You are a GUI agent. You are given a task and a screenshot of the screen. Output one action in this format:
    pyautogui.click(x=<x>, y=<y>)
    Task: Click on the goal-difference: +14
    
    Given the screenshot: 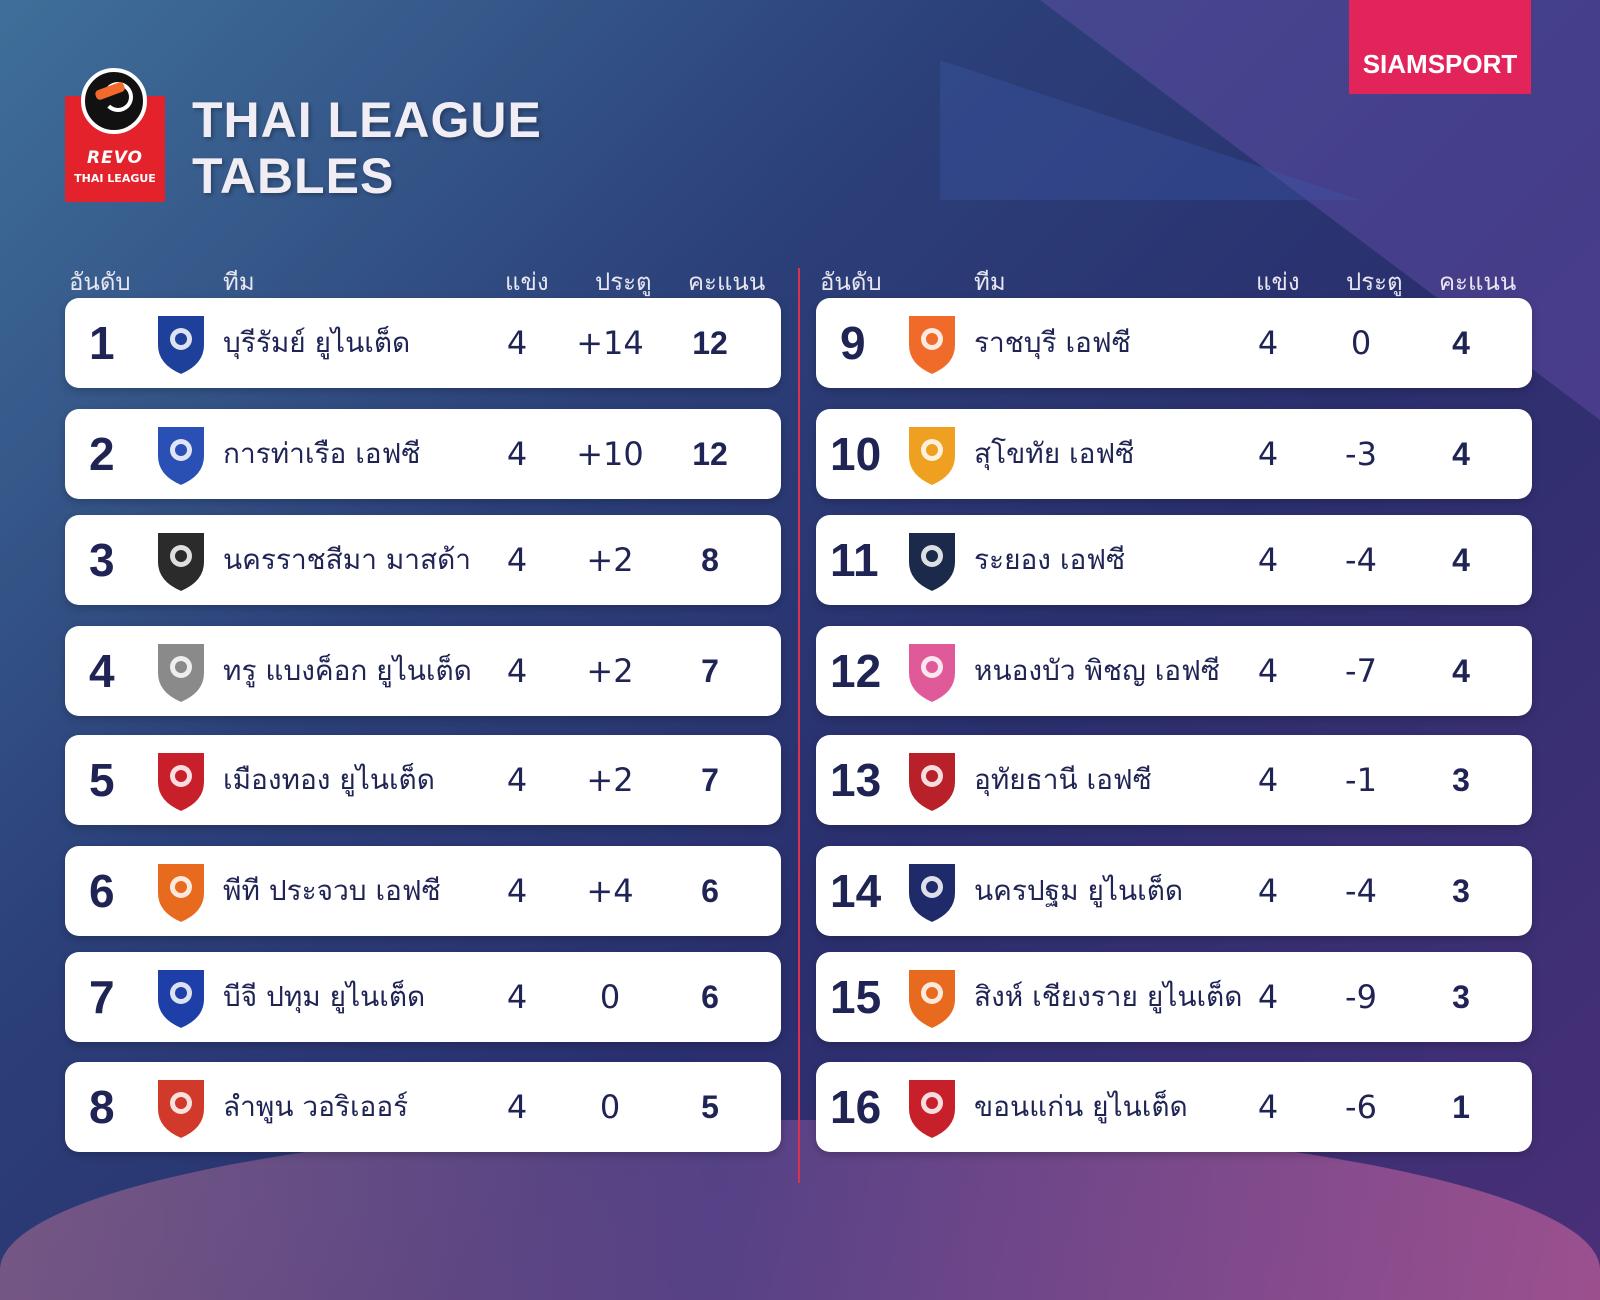 What is the action you would take?
    pyautogui.click(x=610, y=343)
    